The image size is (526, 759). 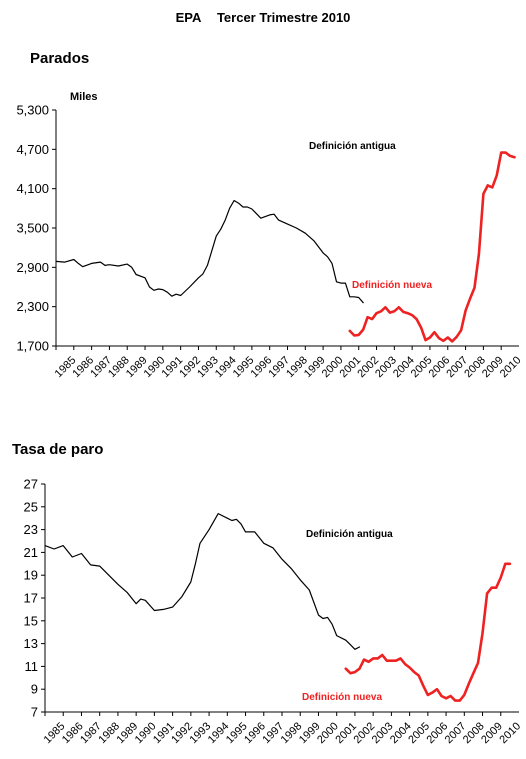 What do you see at coordinates (188, 17) in the screenshot?
I see `source-label: EPA` at bounding box center [188, 17].